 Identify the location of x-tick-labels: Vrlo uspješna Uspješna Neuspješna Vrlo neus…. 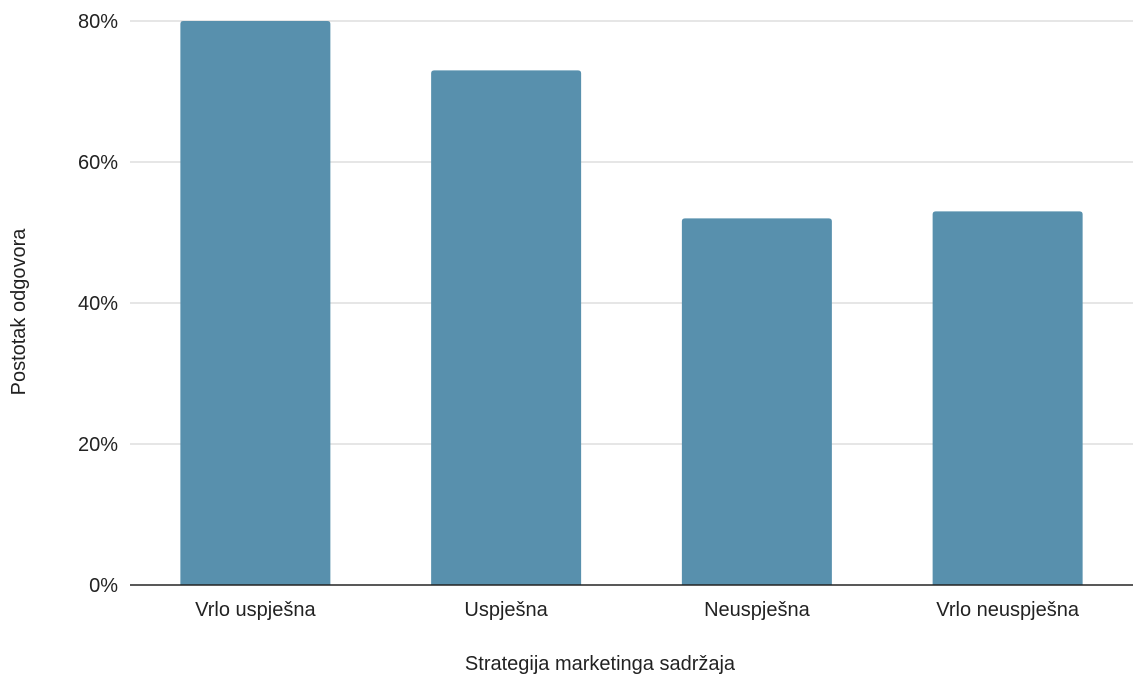
(637, 610).